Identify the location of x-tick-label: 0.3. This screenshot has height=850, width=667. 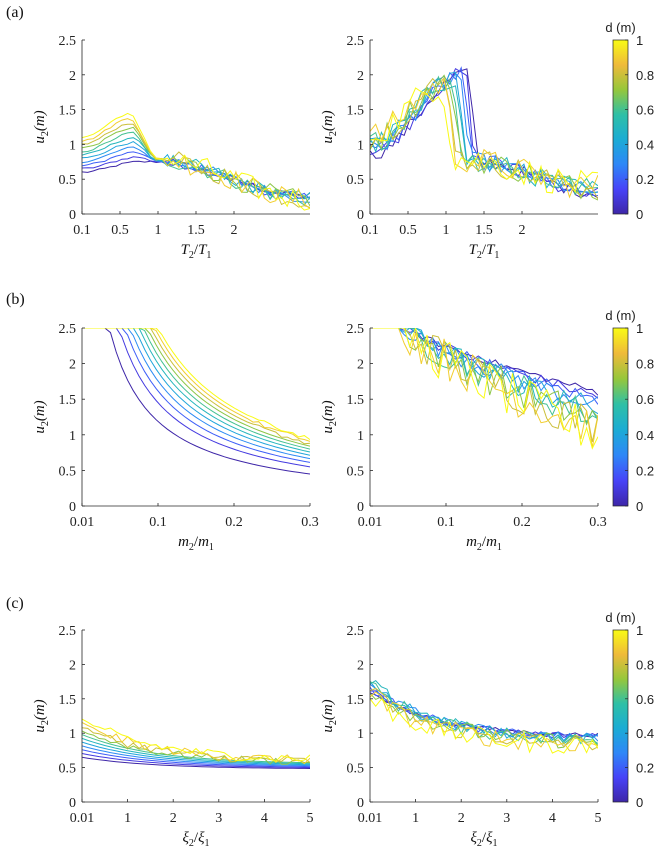
(310, 522).